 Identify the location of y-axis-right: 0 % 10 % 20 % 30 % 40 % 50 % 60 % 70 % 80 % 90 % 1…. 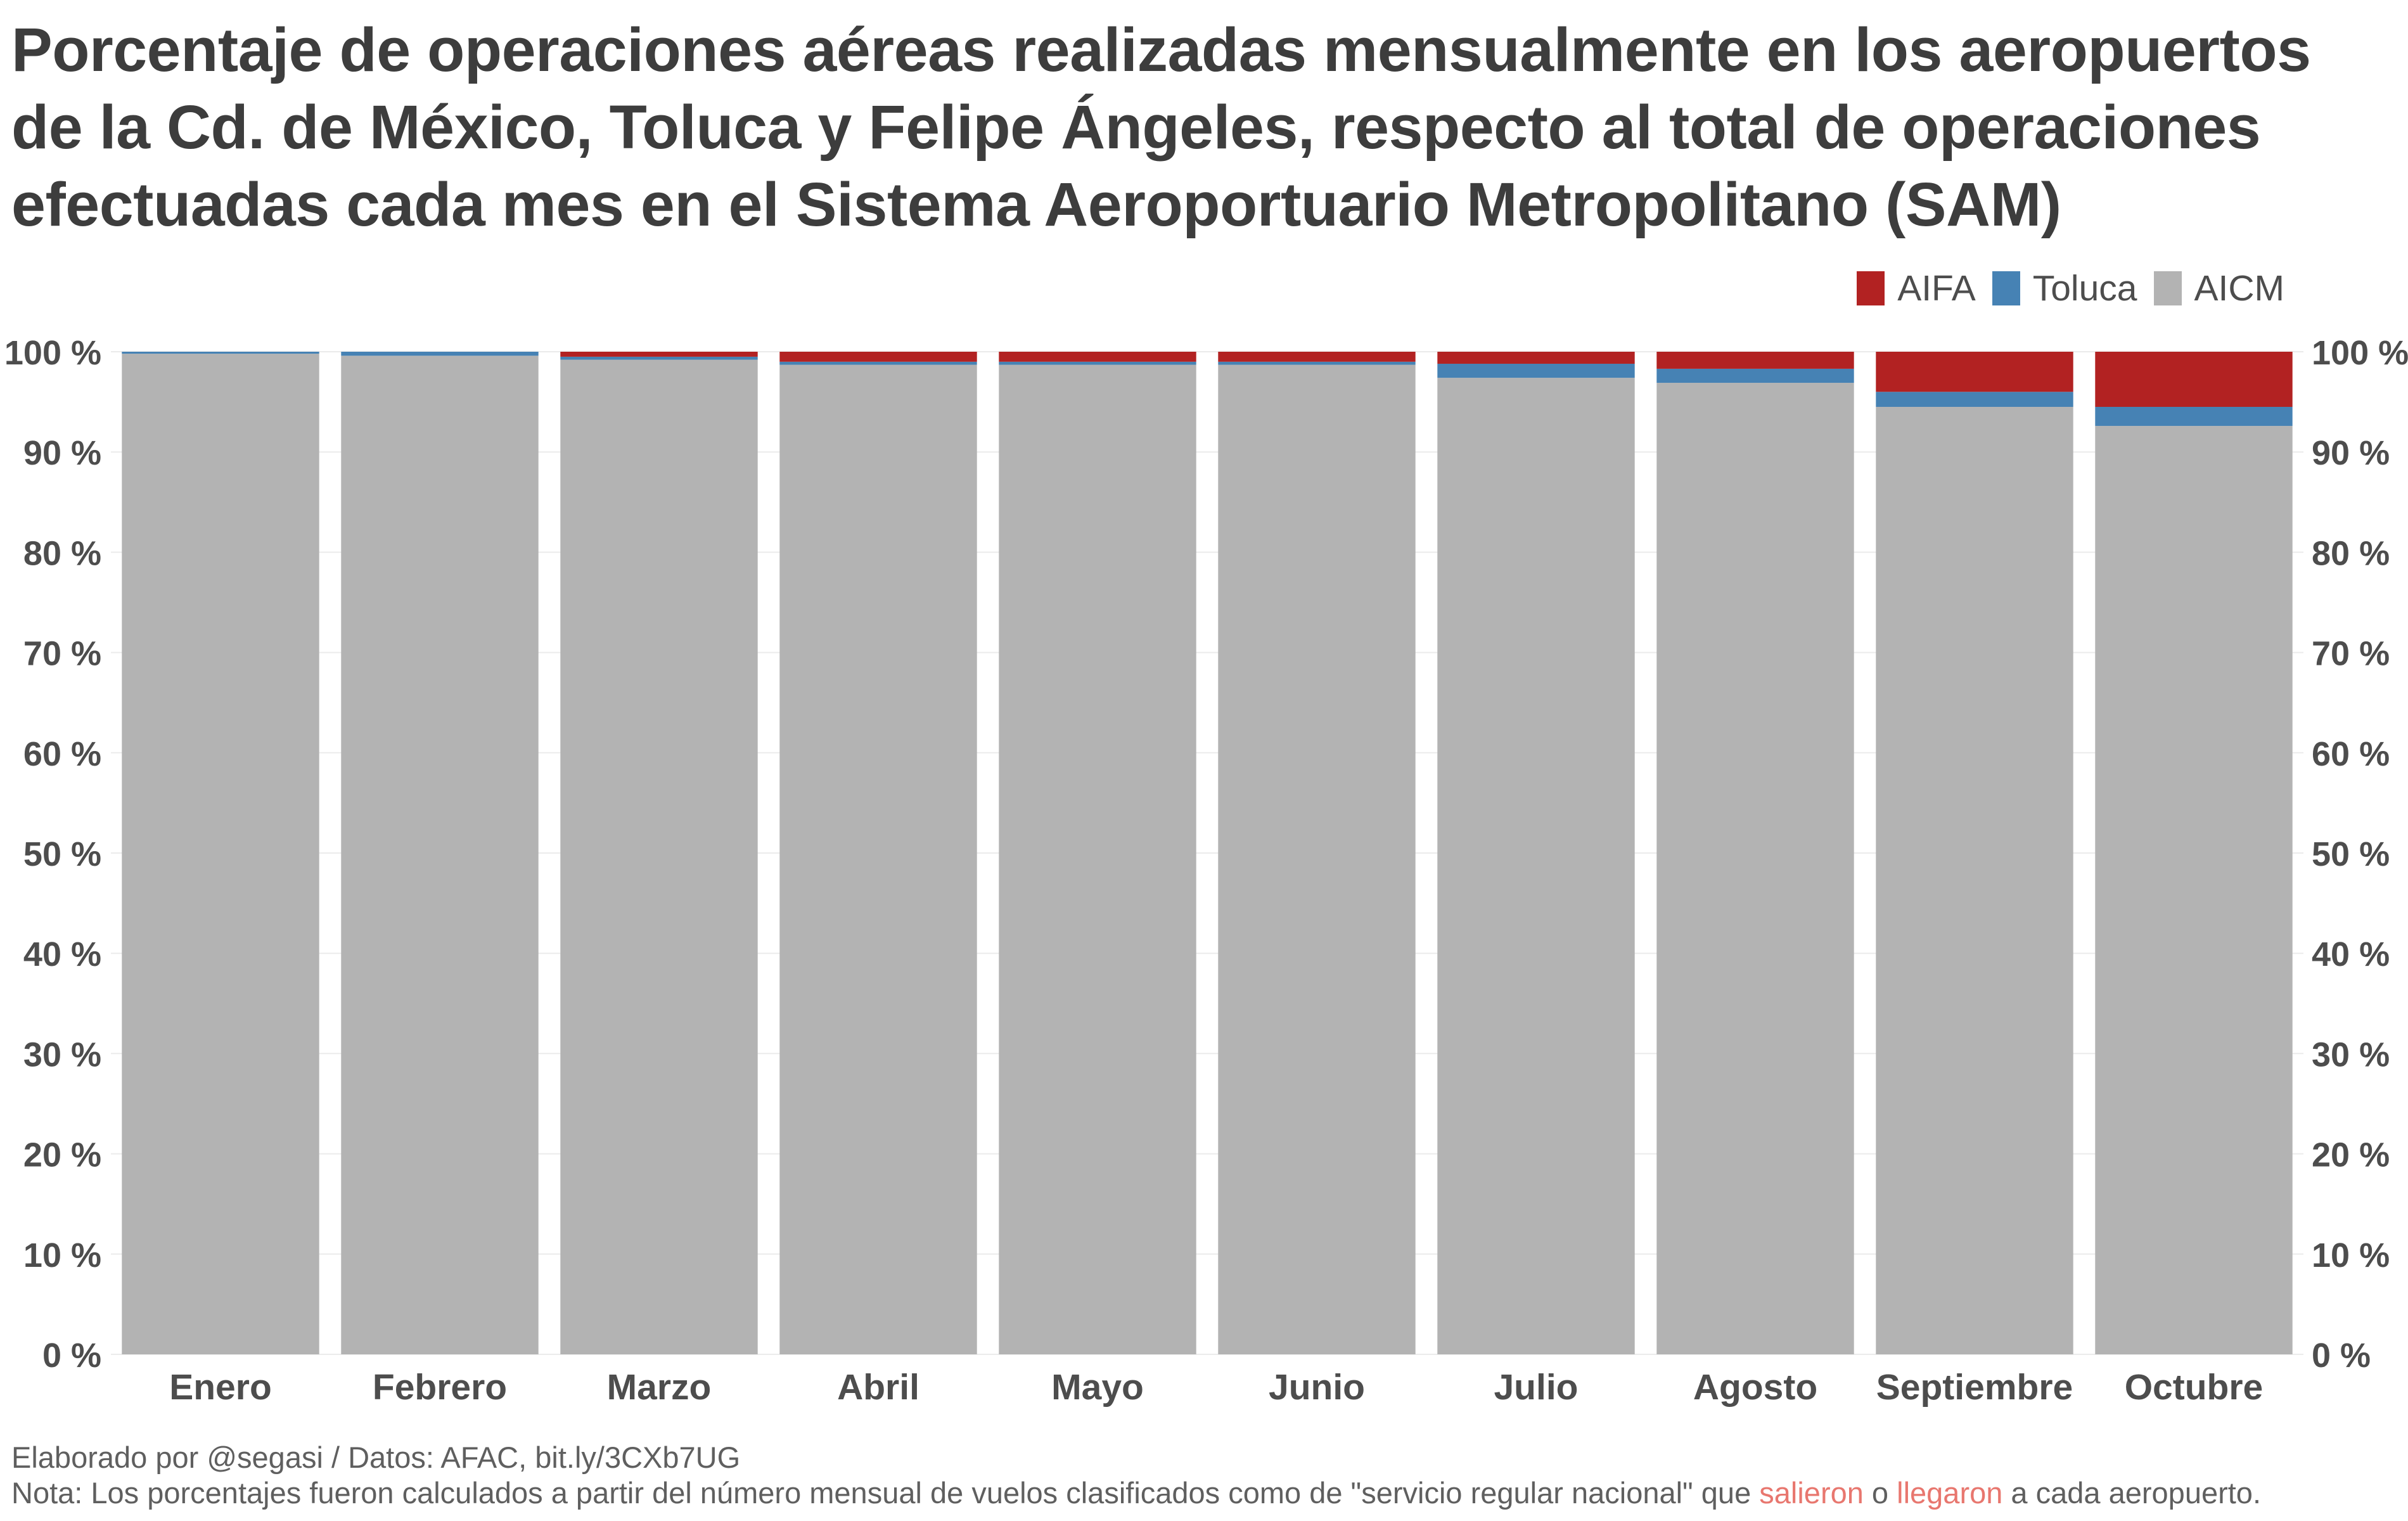
(2360, 855).